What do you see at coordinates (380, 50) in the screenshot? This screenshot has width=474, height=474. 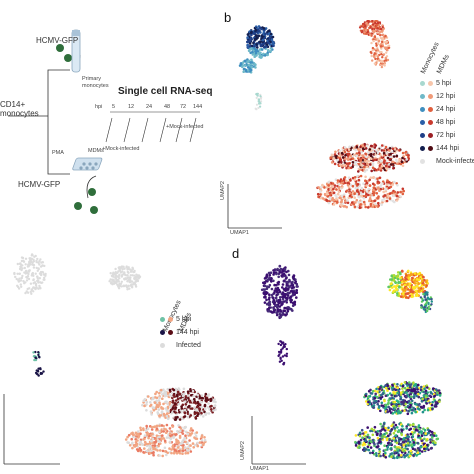 I see `umap-b-mdm-stem` at bounding box center [380, 50].